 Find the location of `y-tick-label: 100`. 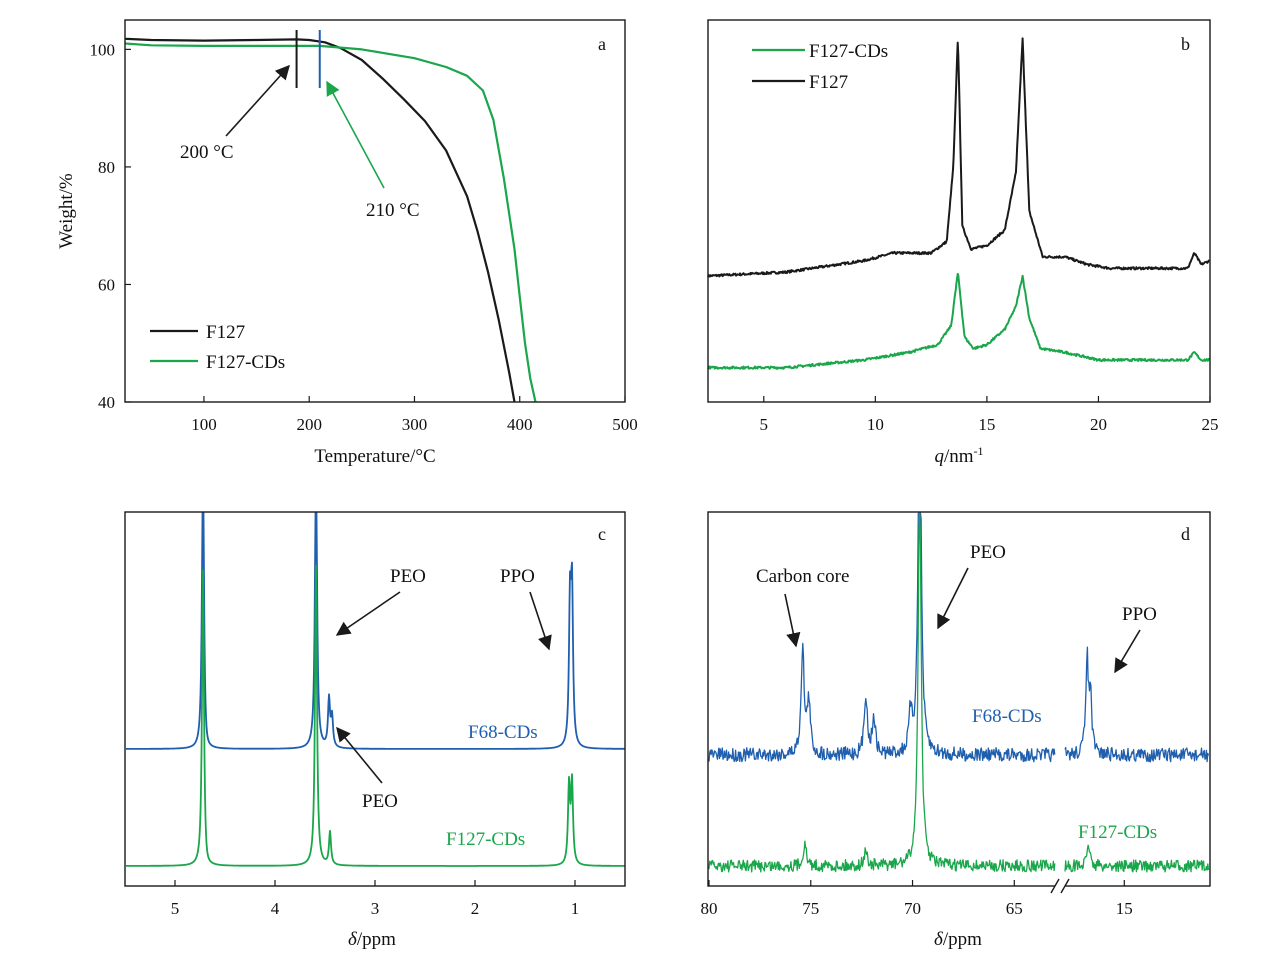

y-tick-label: 100 is located at coordinates (103, 49).